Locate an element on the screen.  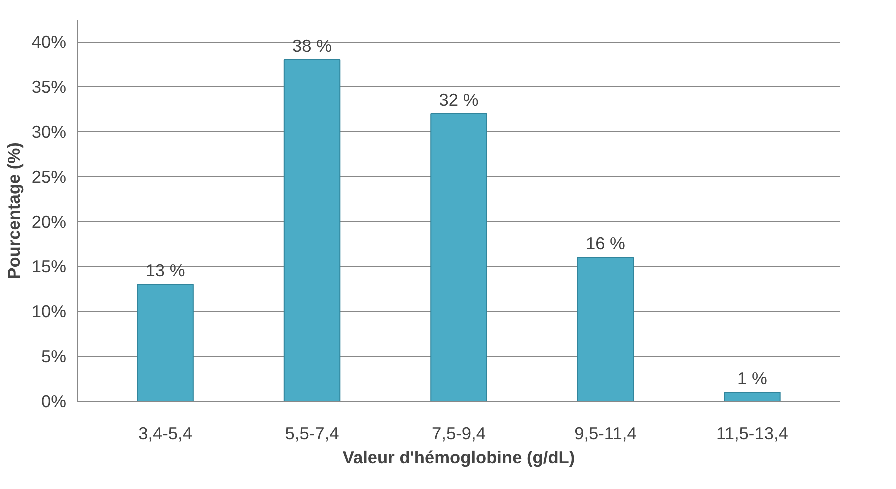
y-tick-label: 10% is located at coordinates (49, 312).